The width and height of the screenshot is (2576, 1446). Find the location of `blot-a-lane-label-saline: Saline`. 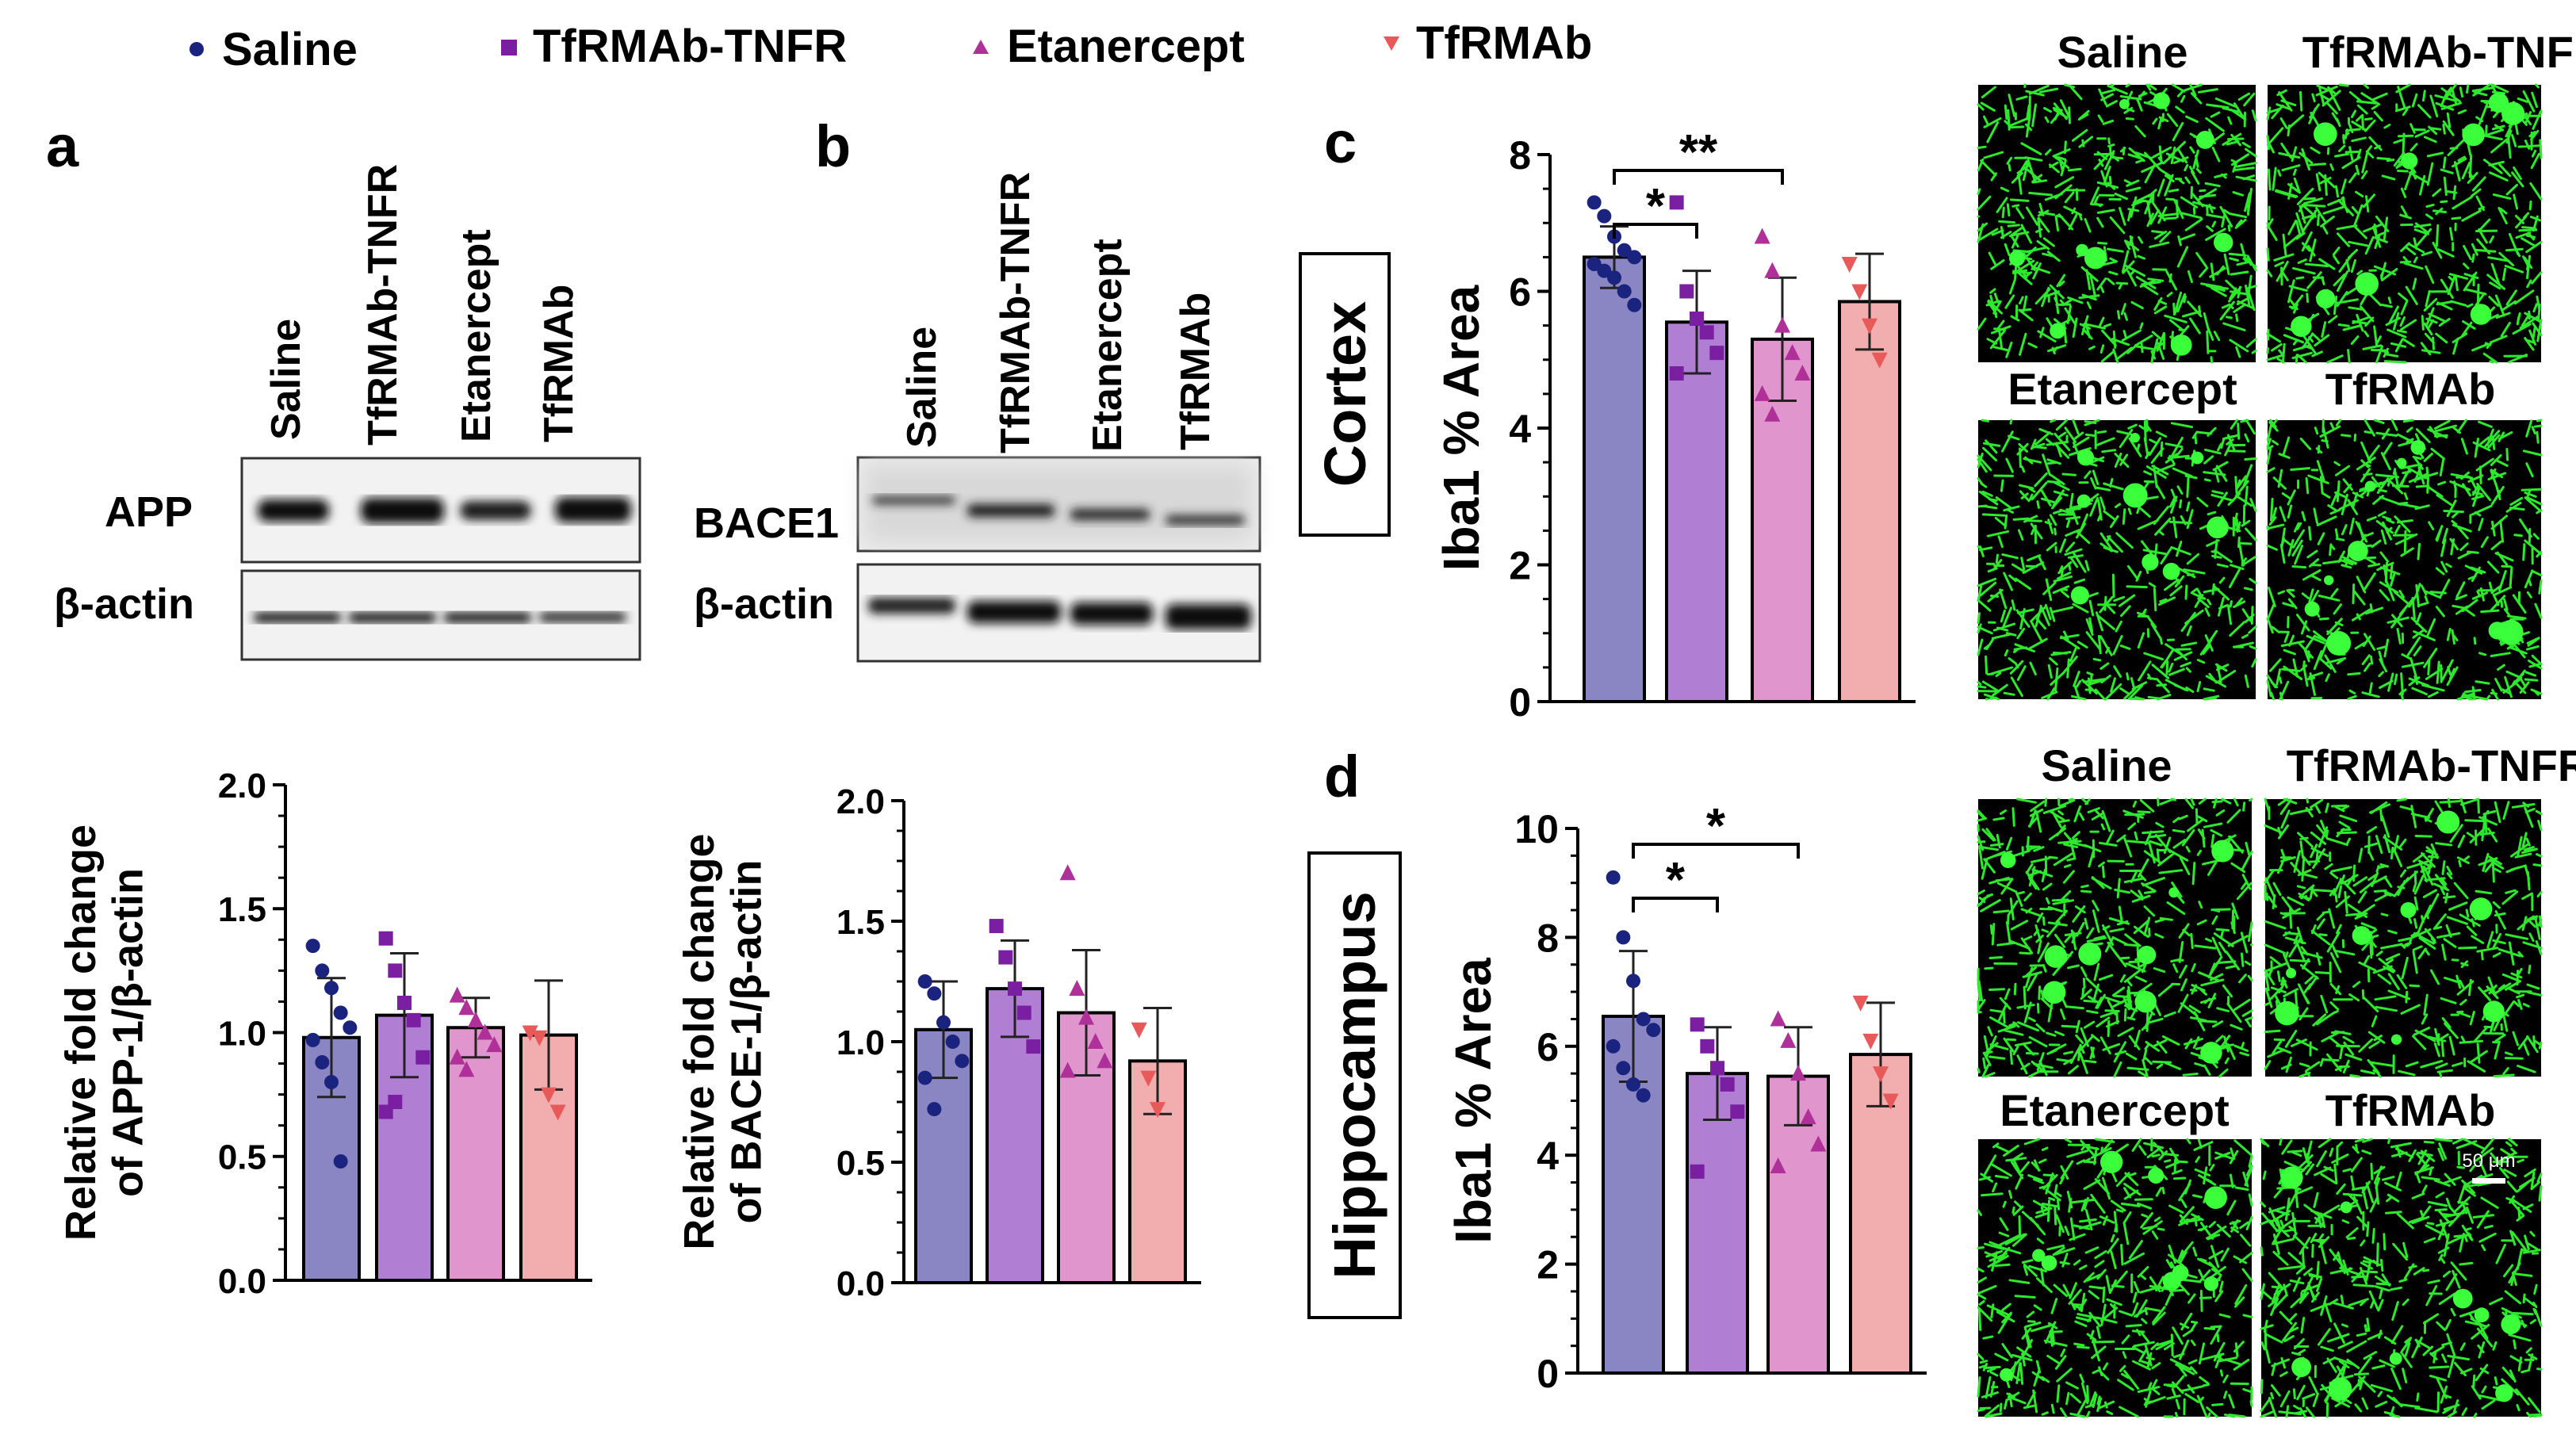

blot-a-lane-label-saline: Saline is located at coordinates (286, 379).